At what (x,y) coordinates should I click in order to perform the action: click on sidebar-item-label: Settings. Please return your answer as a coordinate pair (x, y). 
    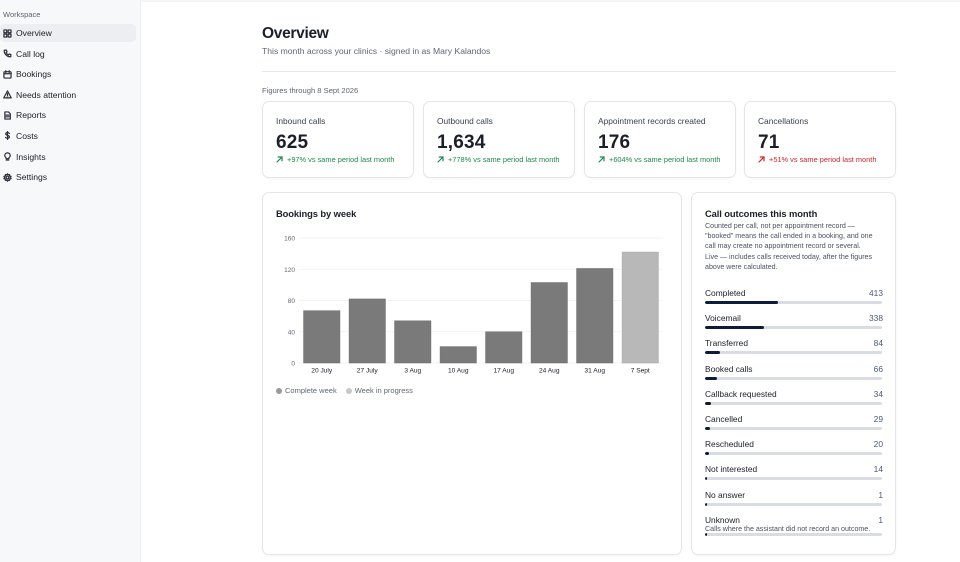
    Looking at the image, I should click on (32, 177).